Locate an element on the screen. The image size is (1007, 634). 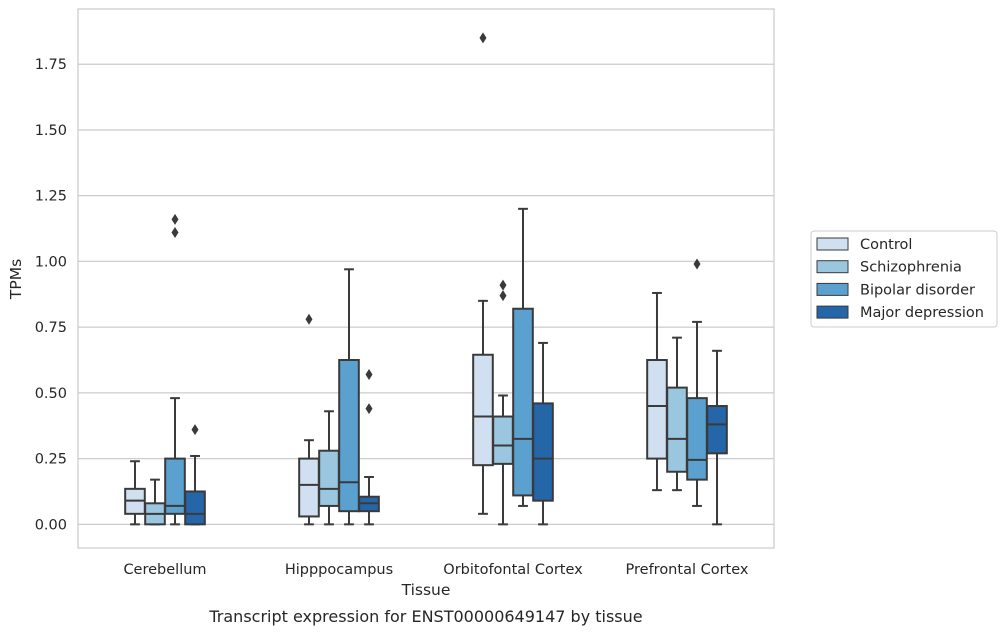
box-group-hipppocampus is located at coordinates (339, 397).